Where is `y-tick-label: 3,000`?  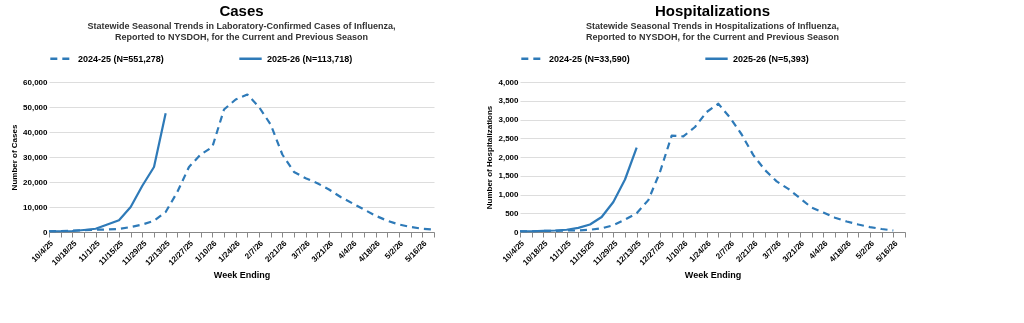 y-tick-label: 3,000 is located at coordinates (509, 119).